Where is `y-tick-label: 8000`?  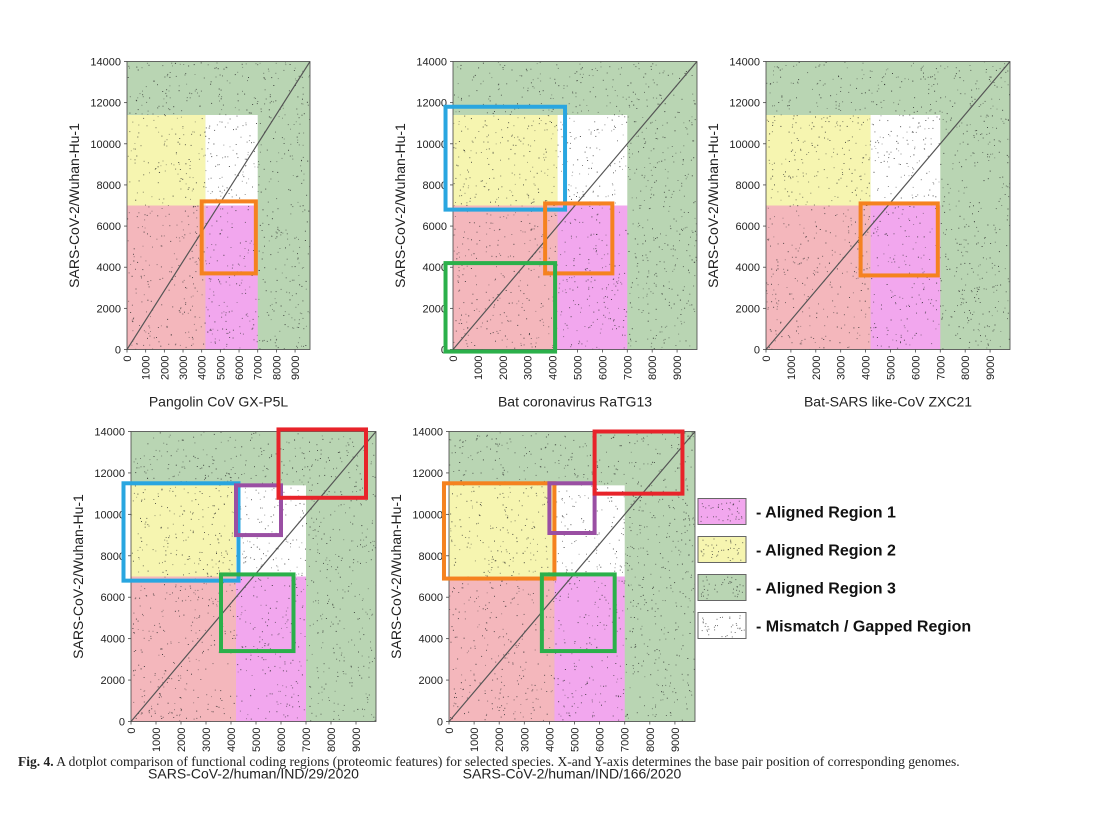
y-tick-label: 8000 is located at coordinates (113, 557).